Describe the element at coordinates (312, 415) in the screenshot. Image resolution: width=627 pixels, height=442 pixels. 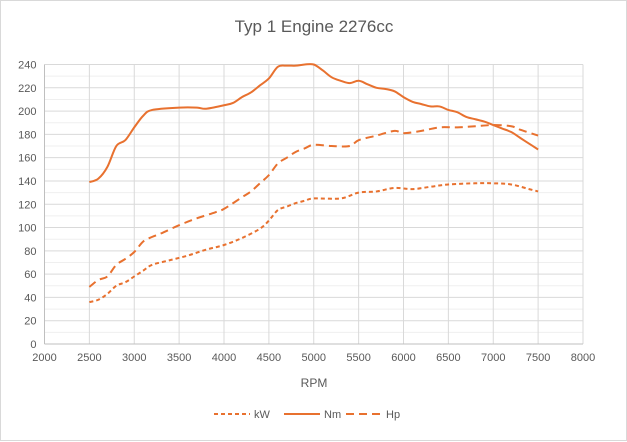
I see `legend-item-nm: Nm` at that location.